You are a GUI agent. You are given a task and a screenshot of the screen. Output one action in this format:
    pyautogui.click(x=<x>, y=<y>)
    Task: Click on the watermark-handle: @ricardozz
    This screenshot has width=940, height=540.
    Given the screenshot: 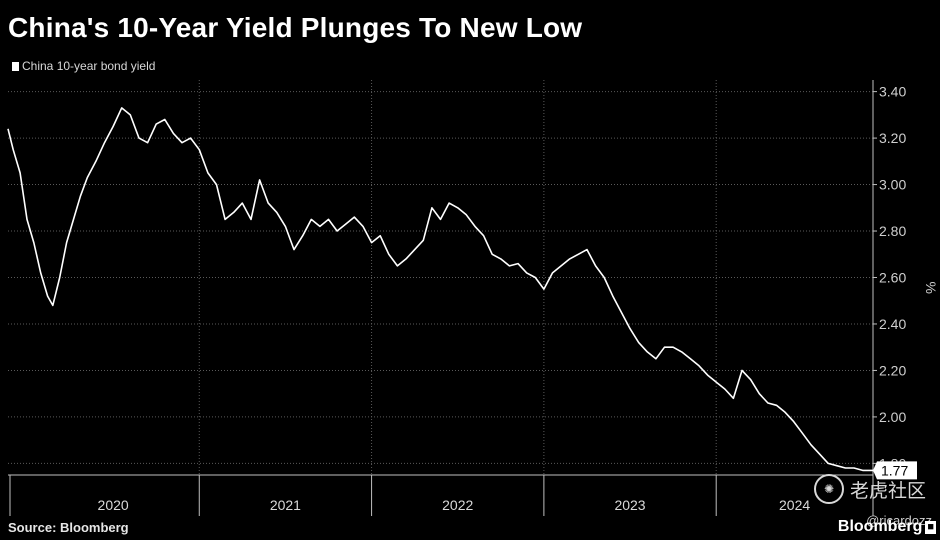 What is the action you would take?
    pyautogui.click(x=899, y=520)
    